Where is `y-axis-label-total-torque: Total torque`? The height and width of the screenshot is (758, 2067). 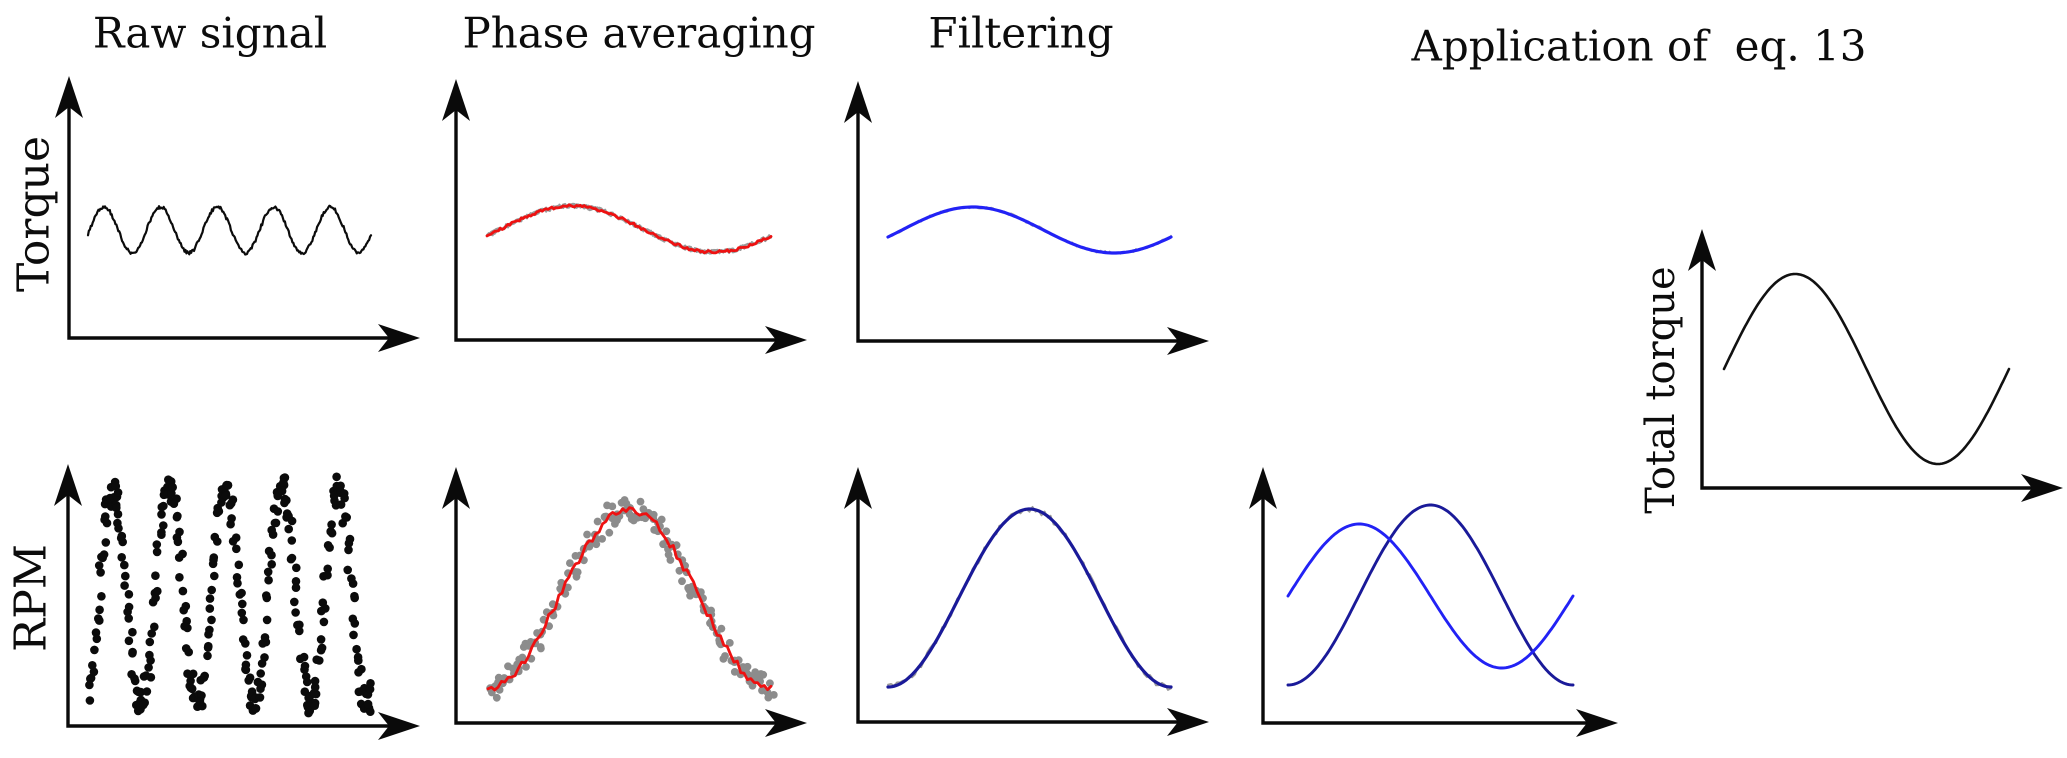
y-axis-label-total-torque: Total torque is located at coordinates (1661, 390).